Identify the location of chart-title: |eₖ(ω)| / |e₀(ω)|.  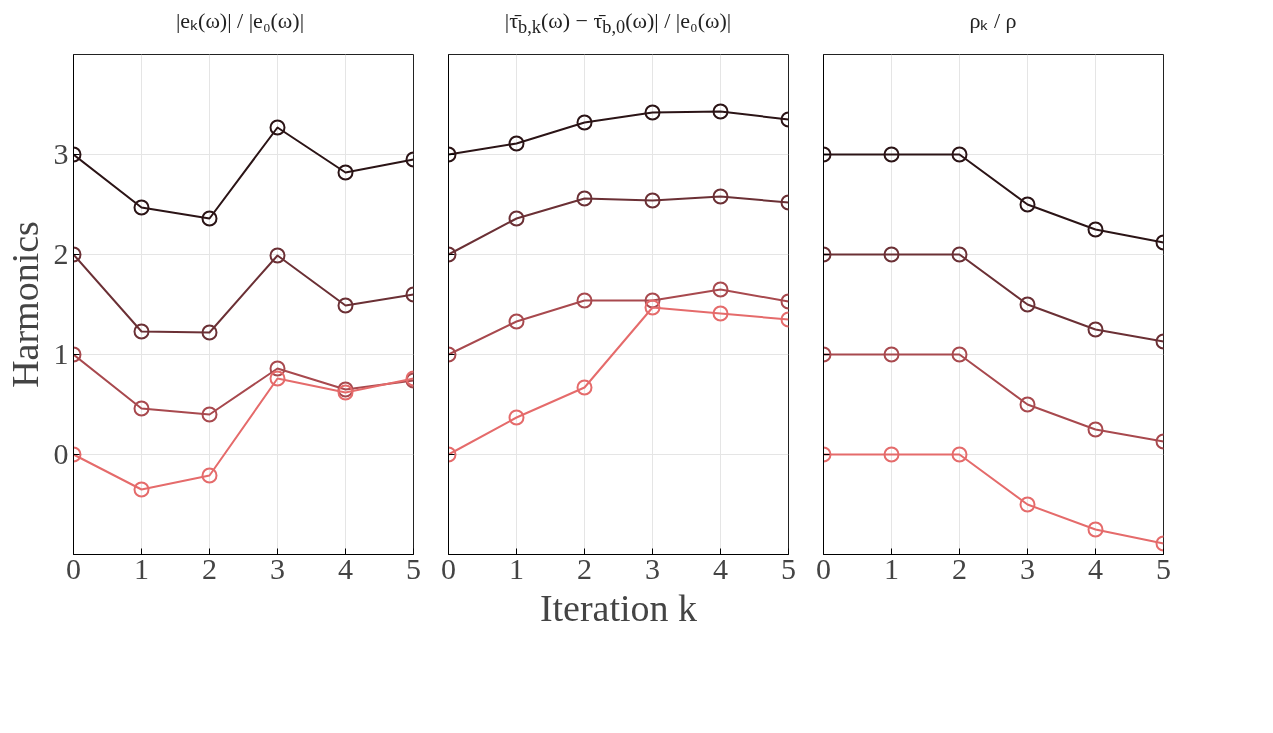
(240, 21).